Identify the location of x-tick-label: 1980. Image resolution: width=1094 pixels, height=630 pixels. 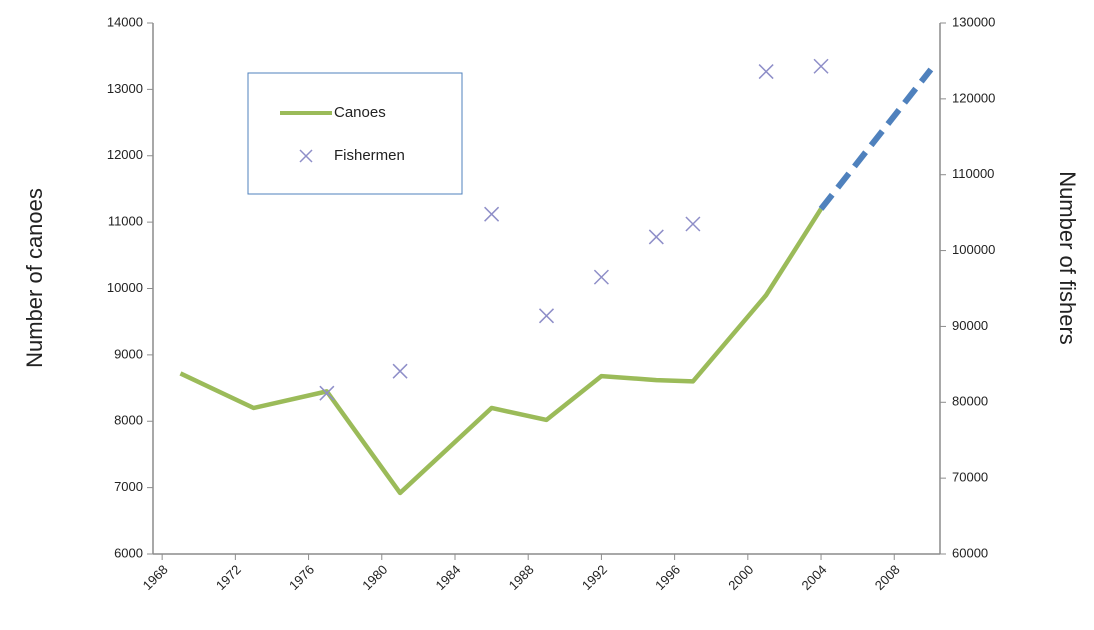
(374, 577).